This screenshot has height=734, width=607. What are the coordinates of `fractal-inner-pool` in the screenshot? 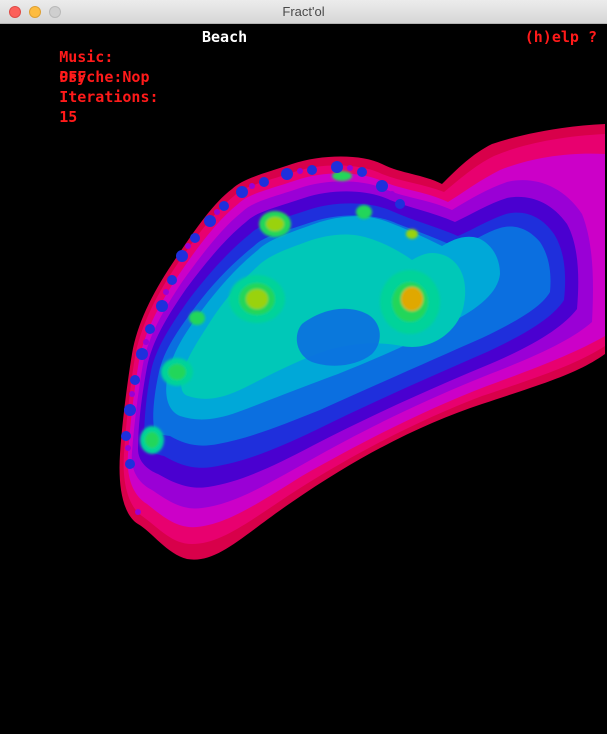 It's located at (338, 337).